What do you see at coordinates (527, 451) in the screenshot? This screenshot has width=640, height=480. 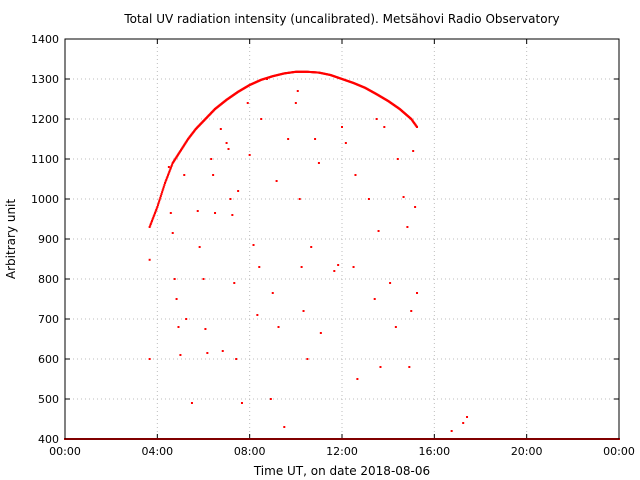 I see `x-tick-label: 20:00` at bounding box center [527, 451].